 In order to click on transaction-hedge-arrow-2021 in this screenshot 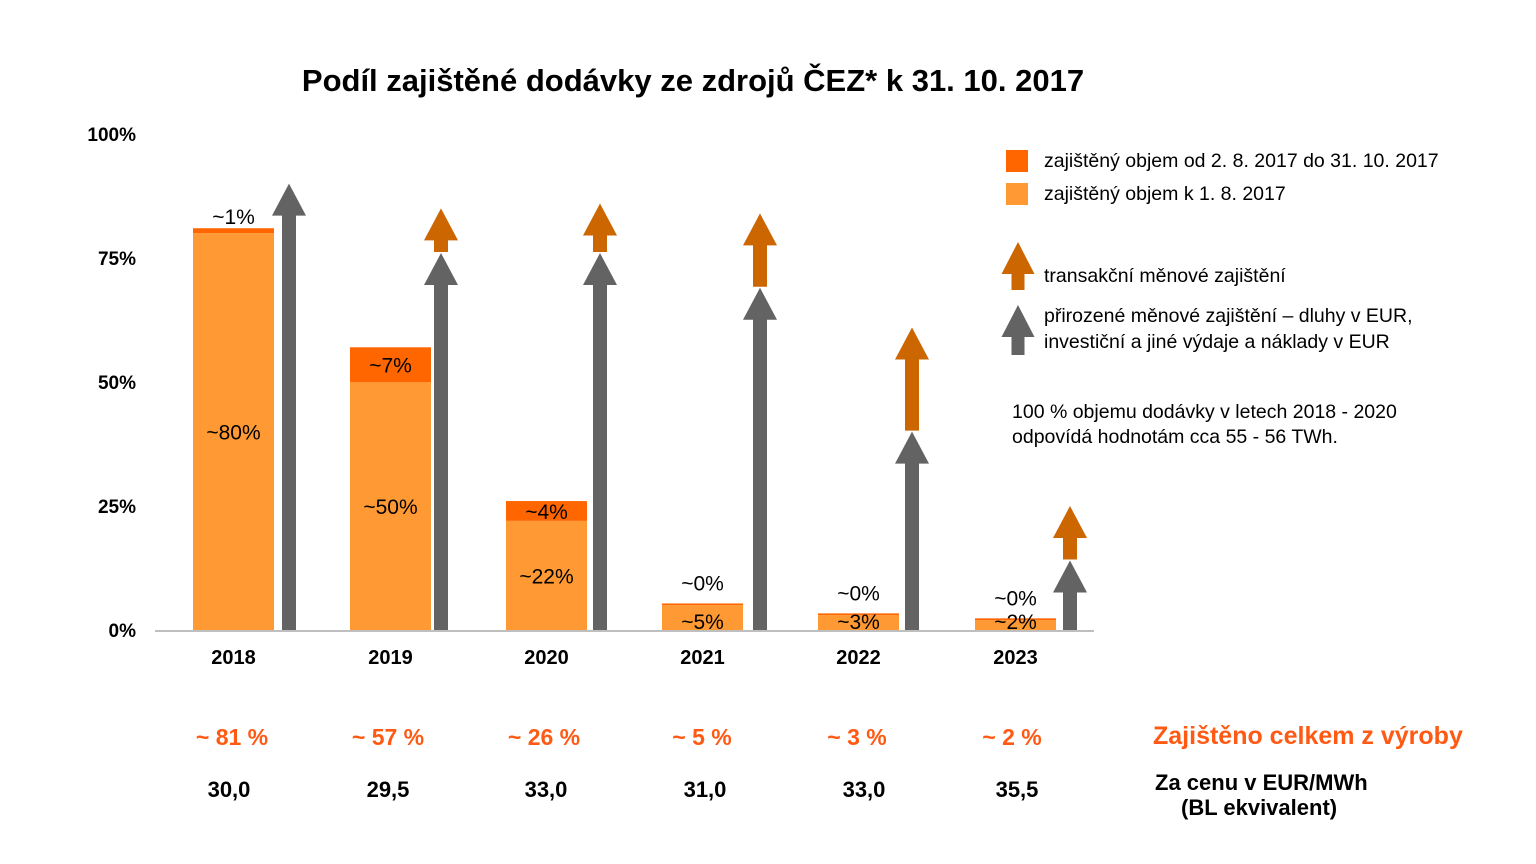, I will do `click(760, 250)`.